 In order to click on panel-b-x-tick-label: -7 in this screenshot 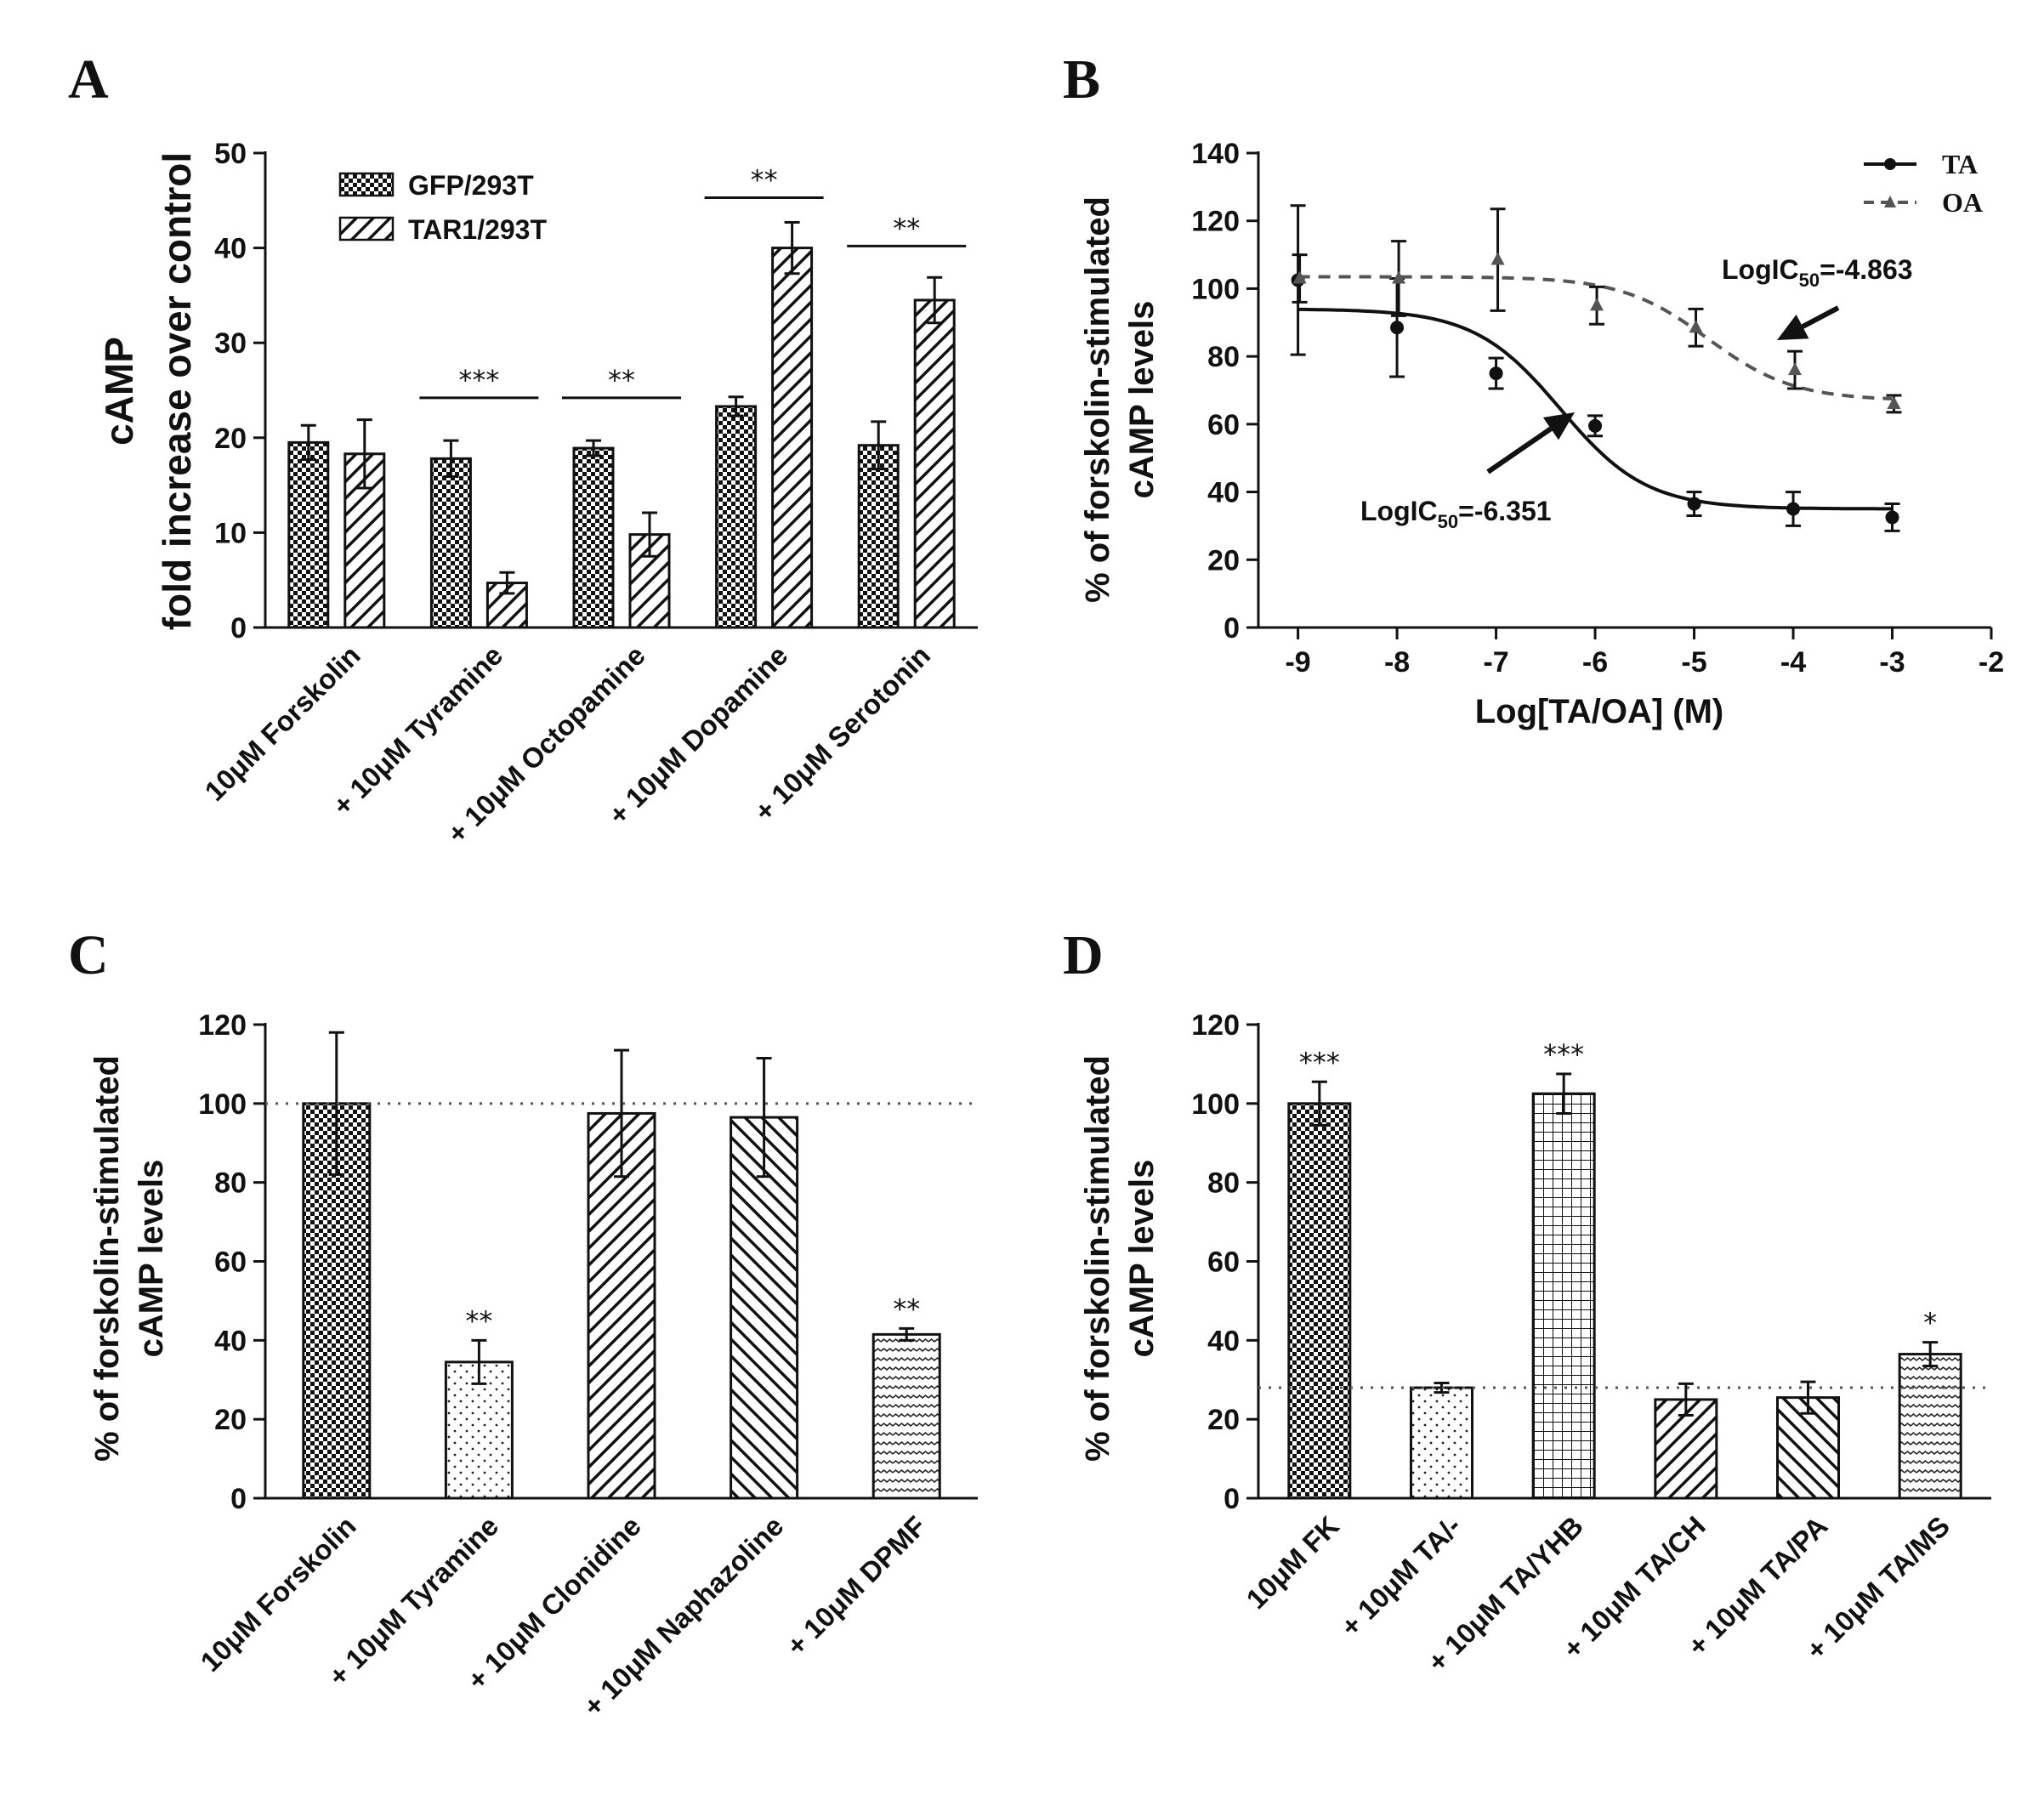, I will do `click(1496, 662)`.